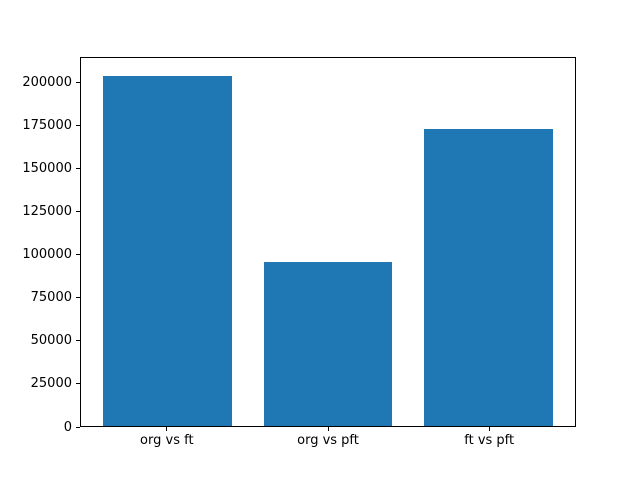  I want to click on y-tick-label: 0, so click(67, 427).